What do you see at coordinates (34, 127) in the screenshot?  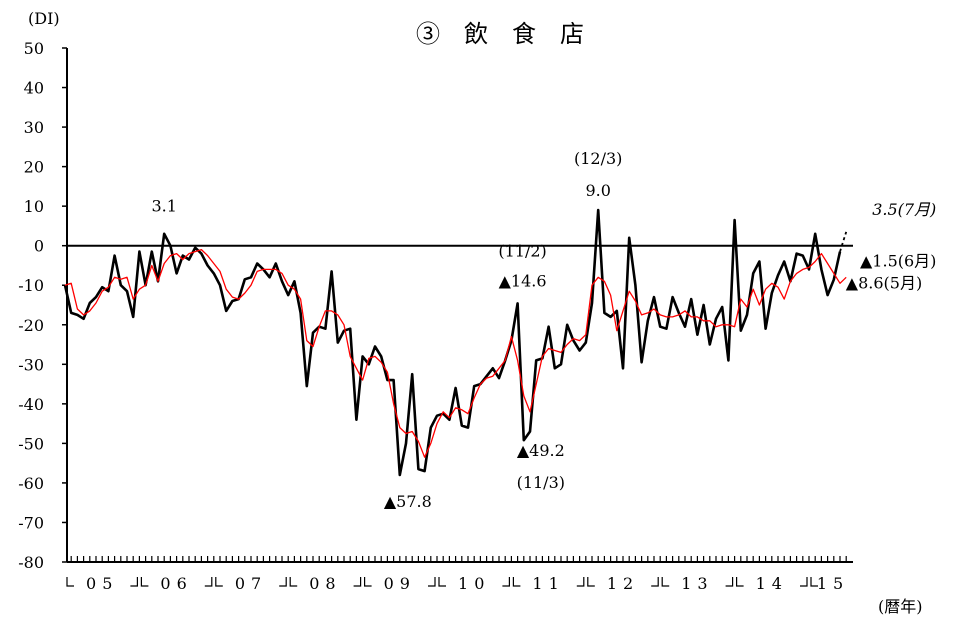 I see `y-tick-label: 30` at bounding box center [34, 127].